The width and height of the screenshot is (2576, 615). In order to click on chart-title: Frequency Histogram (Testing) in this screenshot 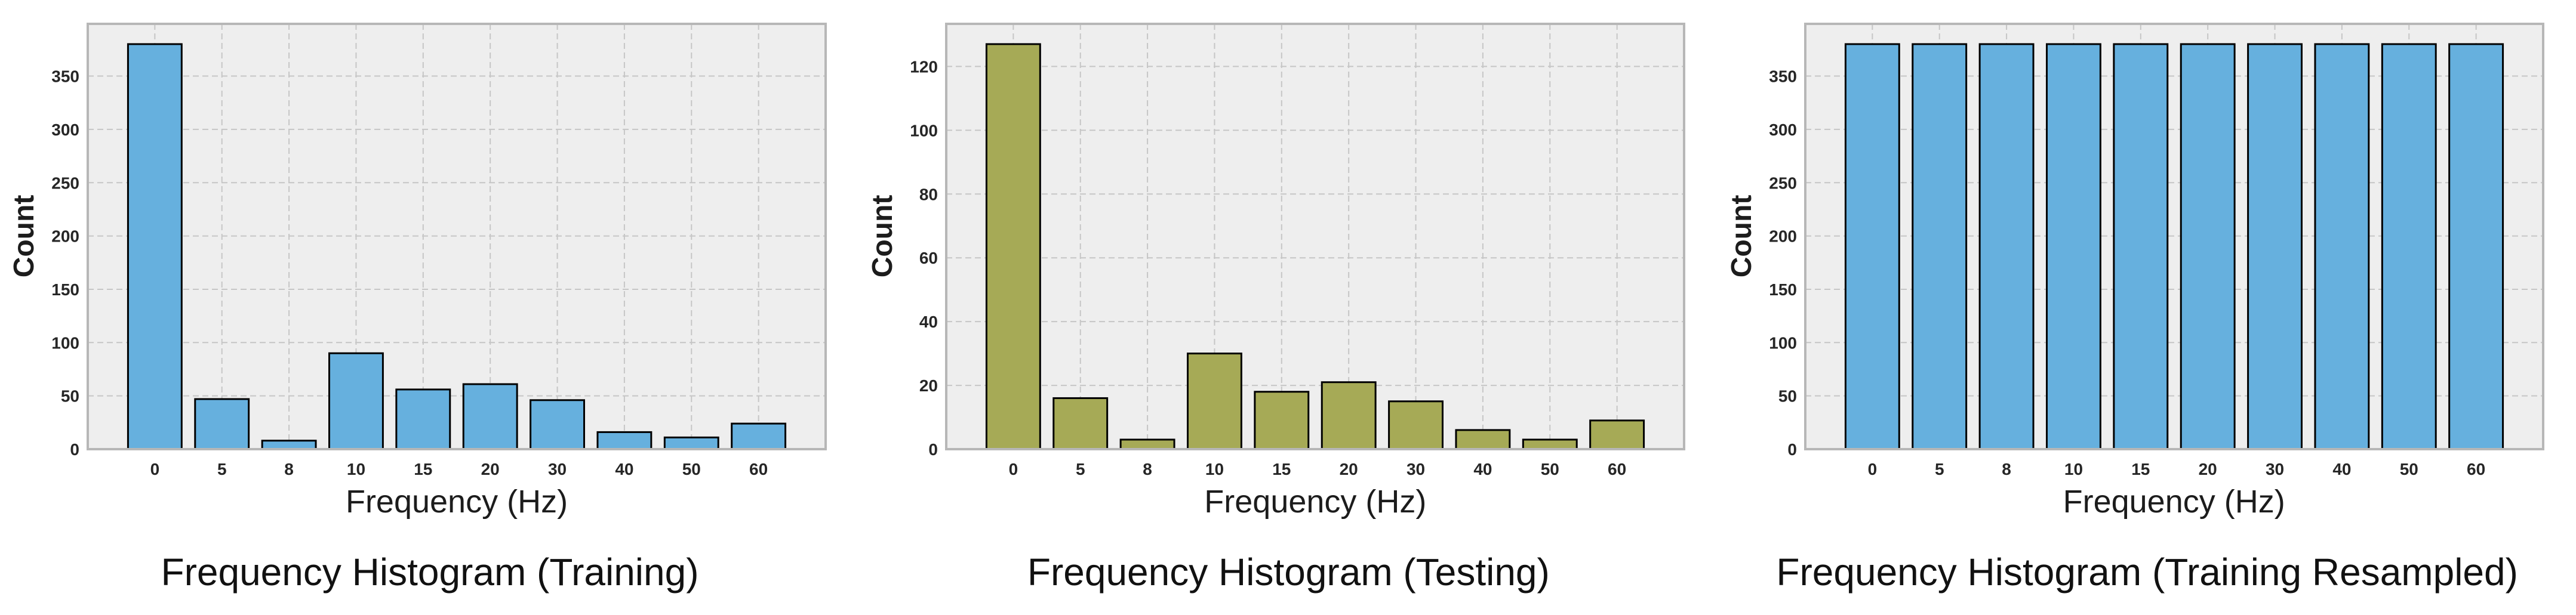, I will do `click(1288, 572)`.